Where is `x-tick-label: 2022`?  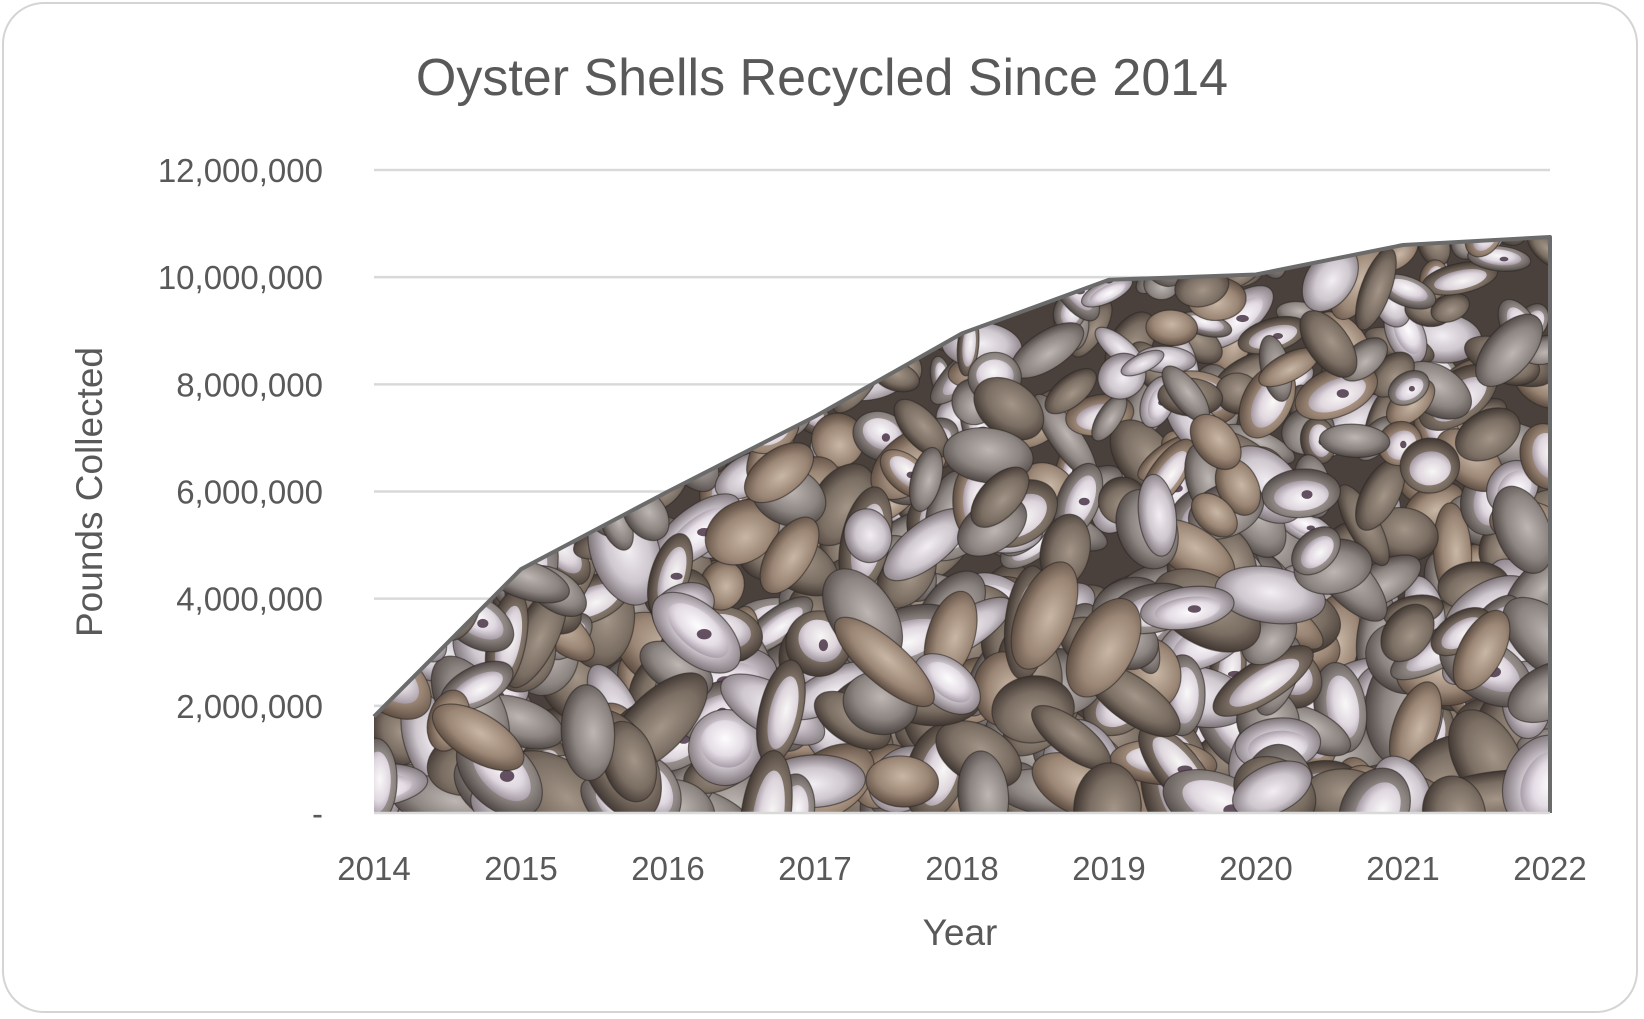 x-tick-label: 2022 is located at coordinates (1549, 868).